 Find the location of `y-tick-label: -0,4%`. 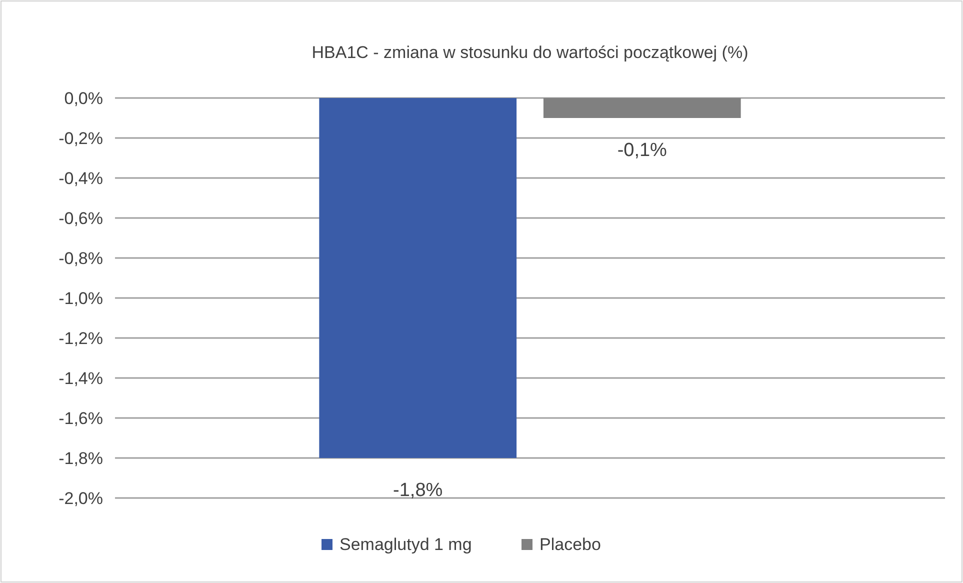

y-tick-label: -0,4% is located at coordinates (80, 178).